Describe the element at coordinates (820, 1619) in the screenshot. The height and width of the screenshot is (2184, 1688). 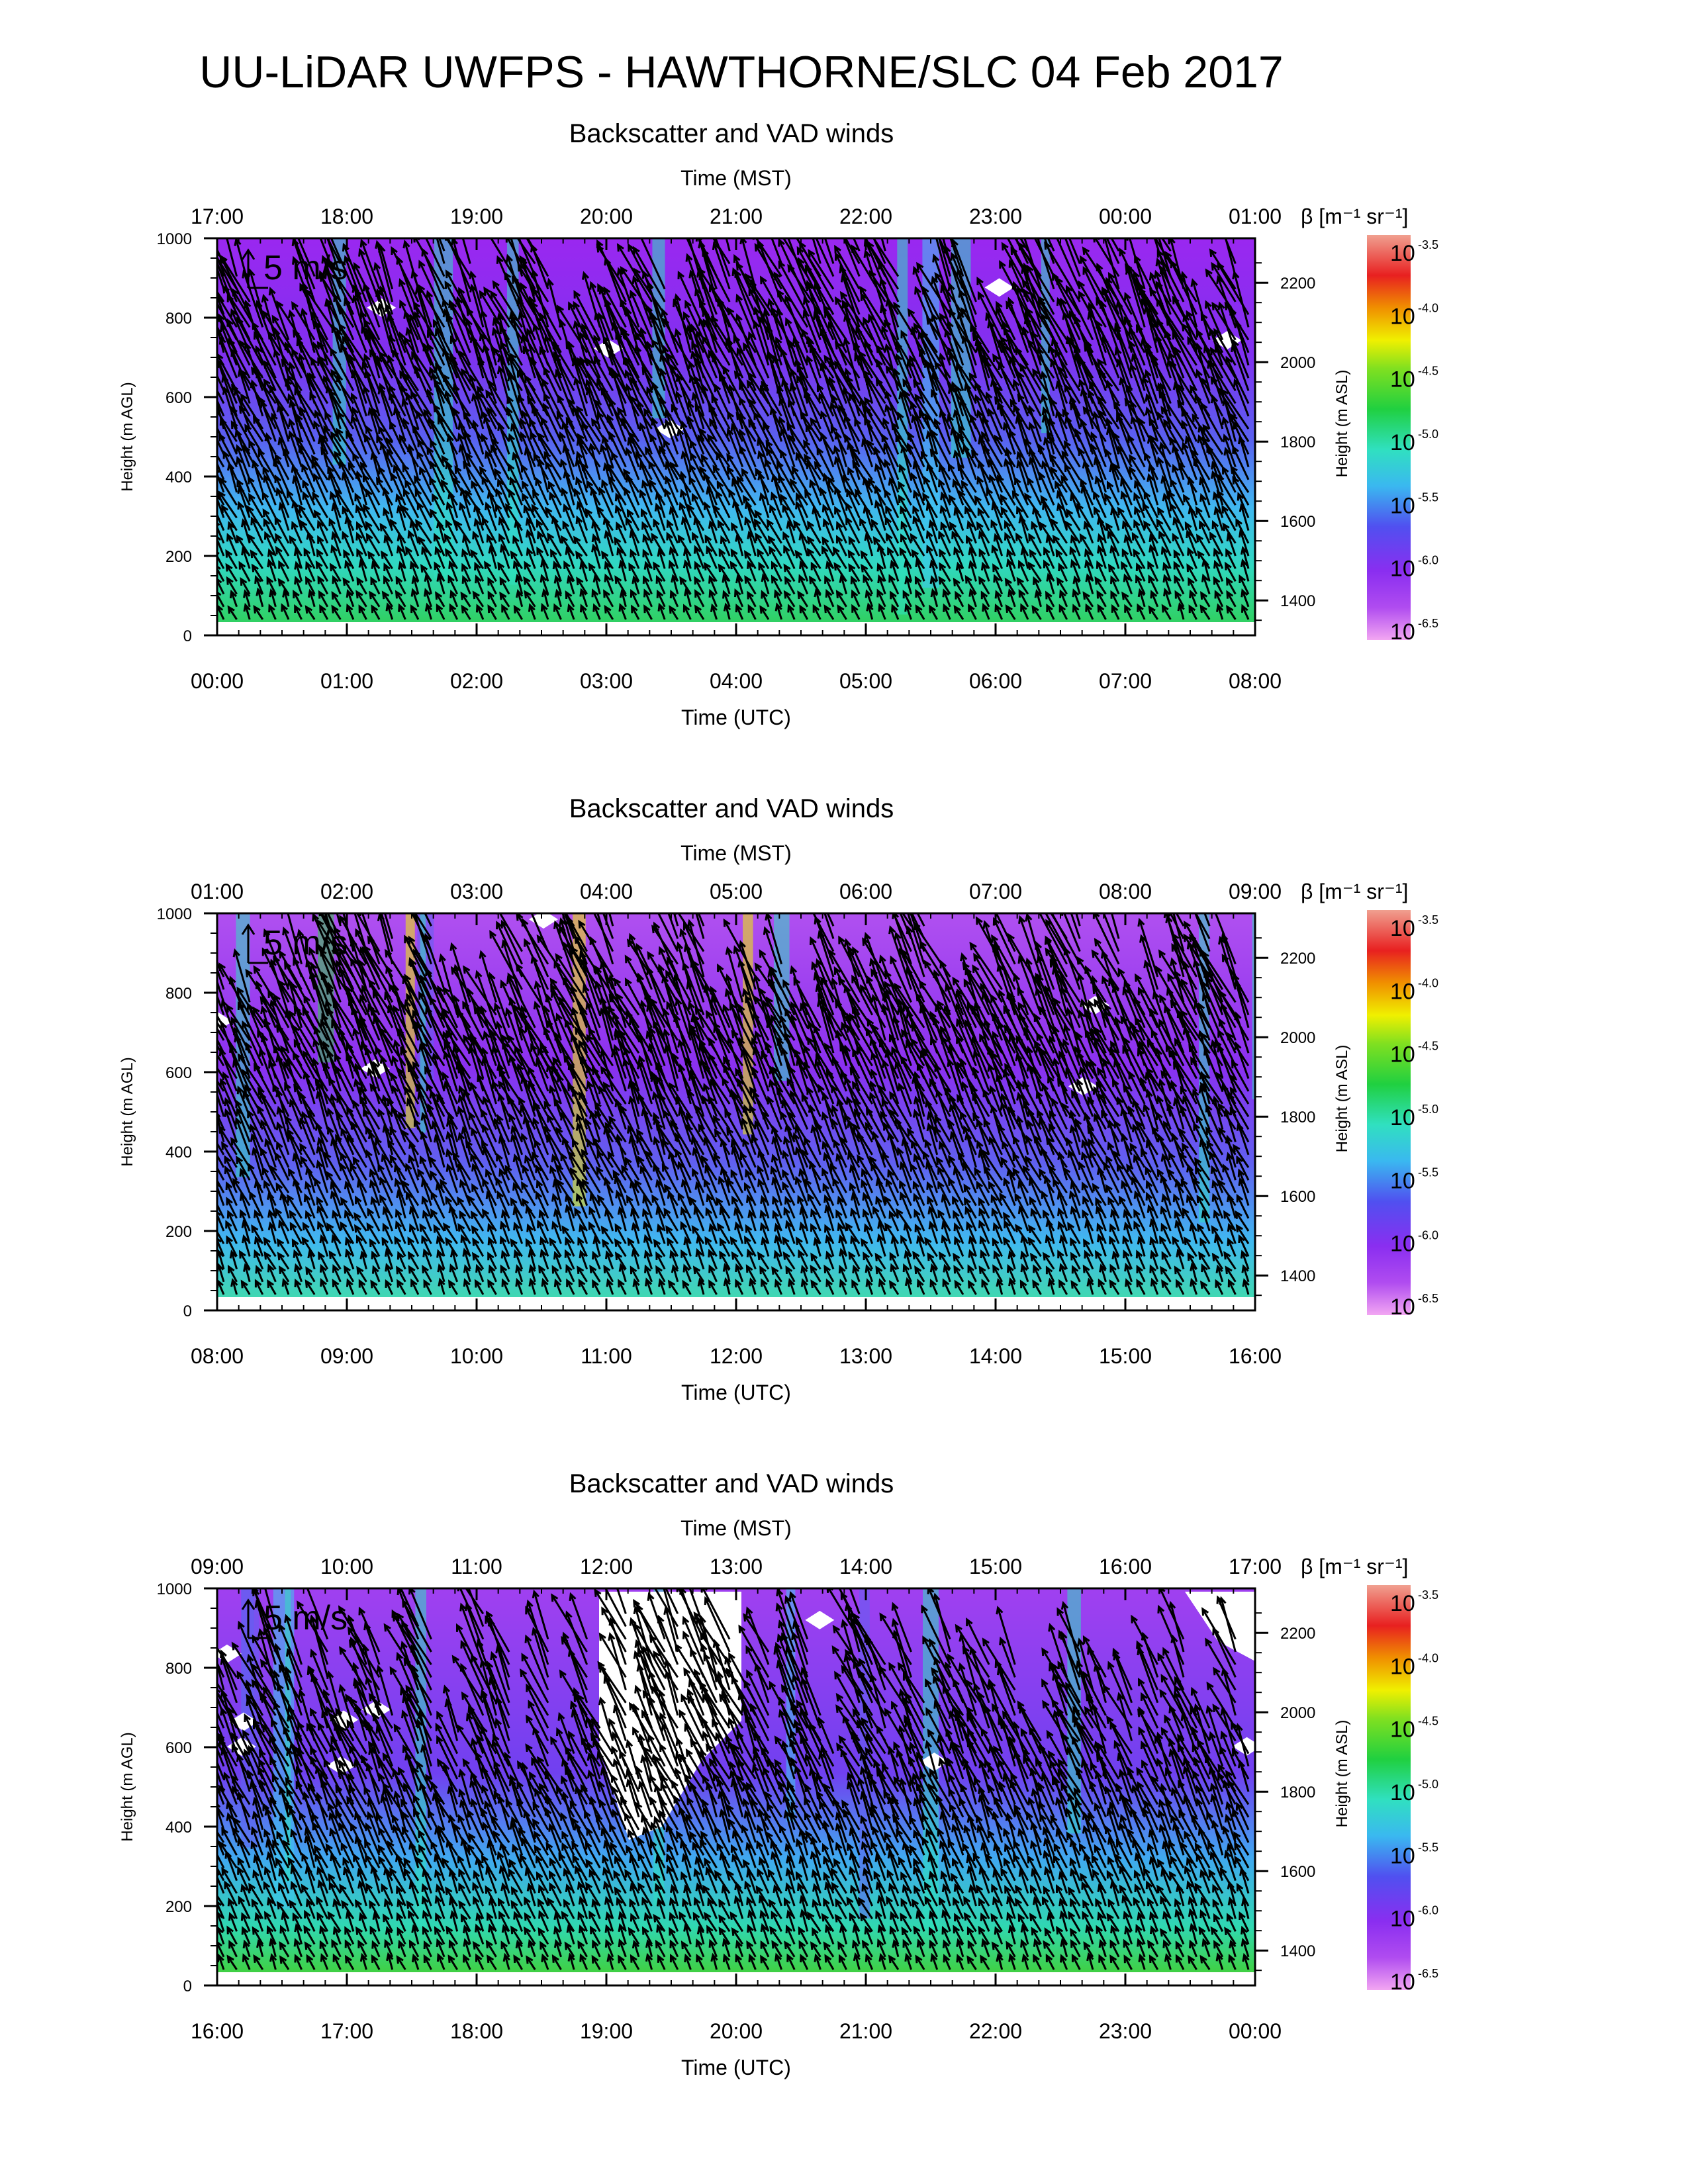
I see `no-data-patch` at that location.